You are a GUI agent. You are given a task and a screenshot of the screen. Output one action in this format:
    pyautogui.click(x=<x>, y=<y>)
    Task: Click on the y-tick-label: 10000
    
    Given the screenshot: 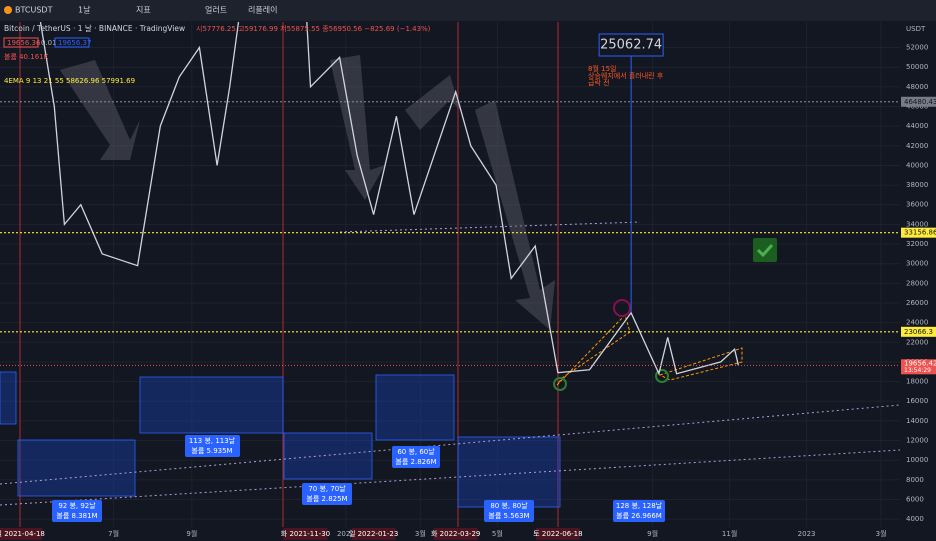 What is the action you would take?
    pyautogui.click(x=917, y=460)
    